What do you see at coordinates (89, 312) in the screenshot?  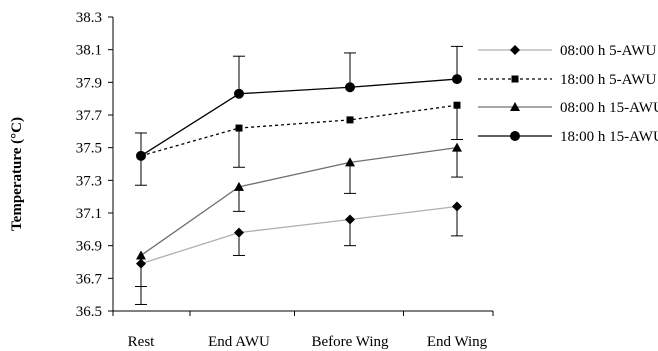 I see `y-tick-label: 36.5` at bounding box center [89, 312].